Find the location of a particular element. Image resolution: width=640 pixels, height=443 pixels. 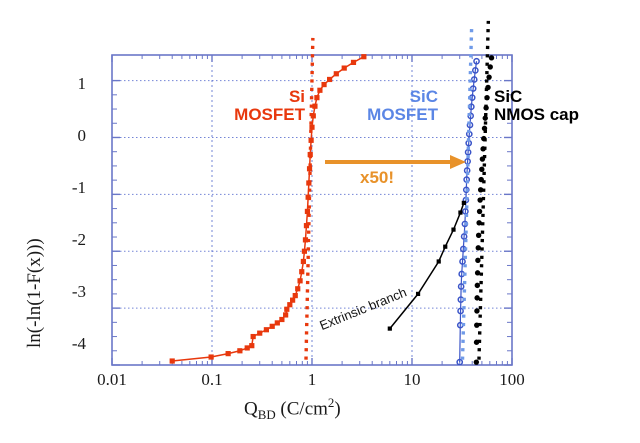

annotation-sic-nmos-cap: SiC NMOS cap is located at coordinates (564, 106).